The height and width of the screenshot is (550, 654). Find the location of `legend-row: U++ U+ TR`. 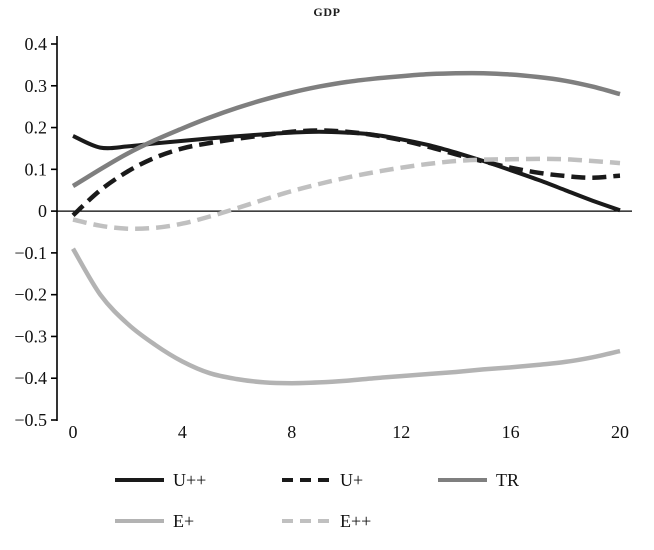

legend-row: U++ U+ TR is located at coordinates (384, 479).